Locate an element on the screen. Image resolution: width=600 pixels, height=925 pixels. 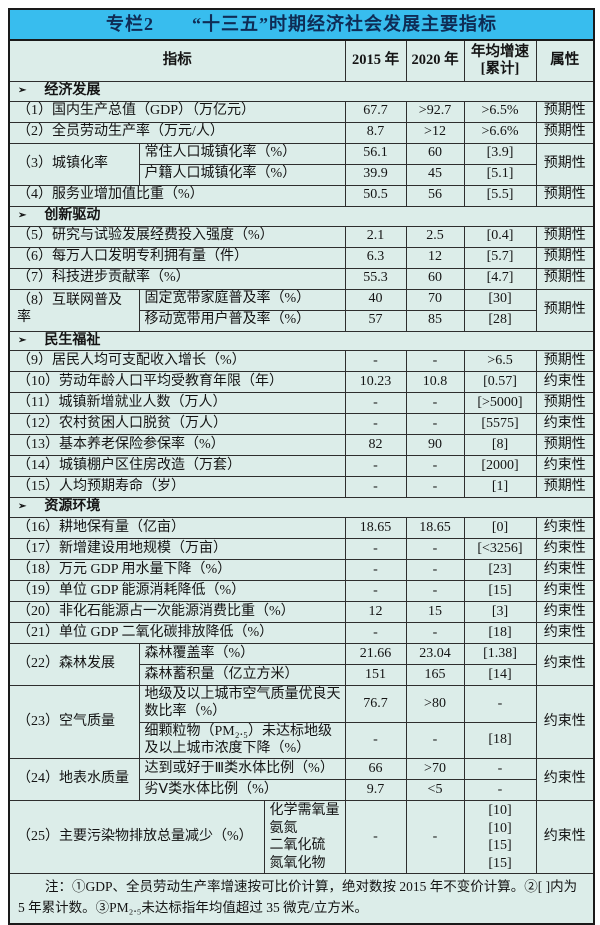
row22-sub1-label: 森林覆盖率（%） is located at coordinates (242, 654).